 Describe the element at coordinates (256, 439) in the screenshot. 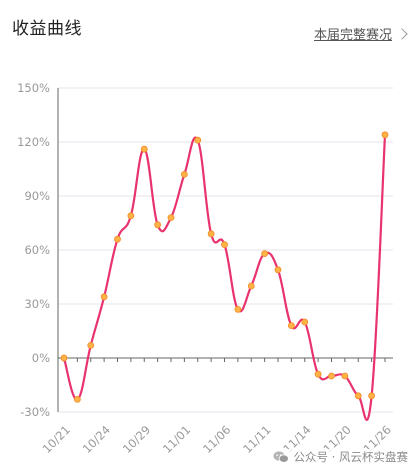

I see `x-tick-label: 11/11` at that location.